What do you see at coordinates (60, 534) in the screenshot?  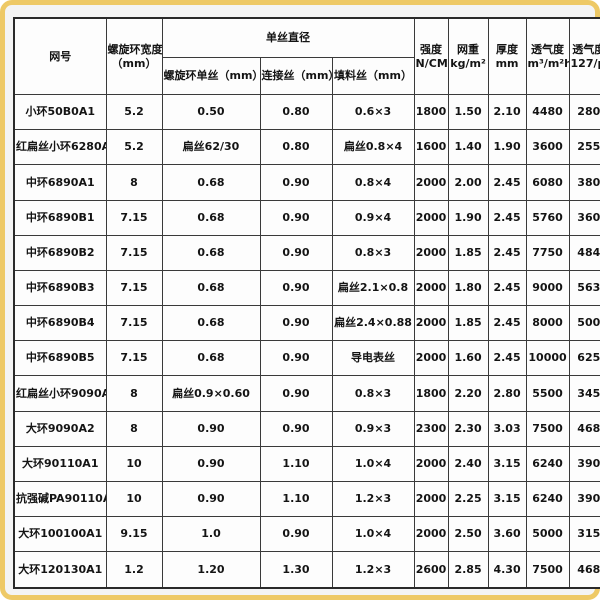 I see `mesh-name-cell: 大环100100A1` at bounding box center [60, 534].